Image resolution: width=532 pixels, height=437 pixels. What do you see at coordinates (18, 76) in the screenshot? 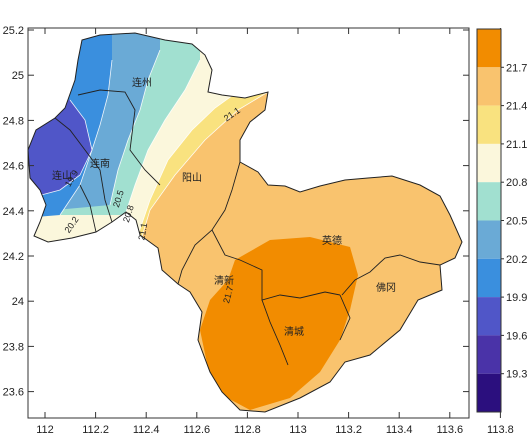
I see `y-tick-label: 25` at bounding box center [18, 76].